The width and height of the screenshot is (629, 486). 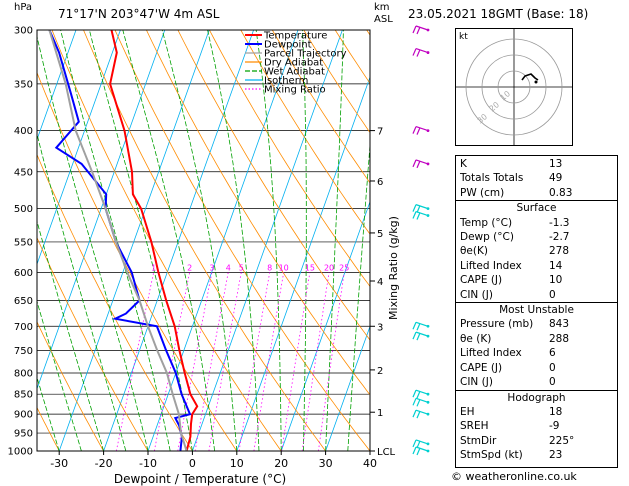 I want to click on dry-adiabat-line, so click(x=289, y=159).